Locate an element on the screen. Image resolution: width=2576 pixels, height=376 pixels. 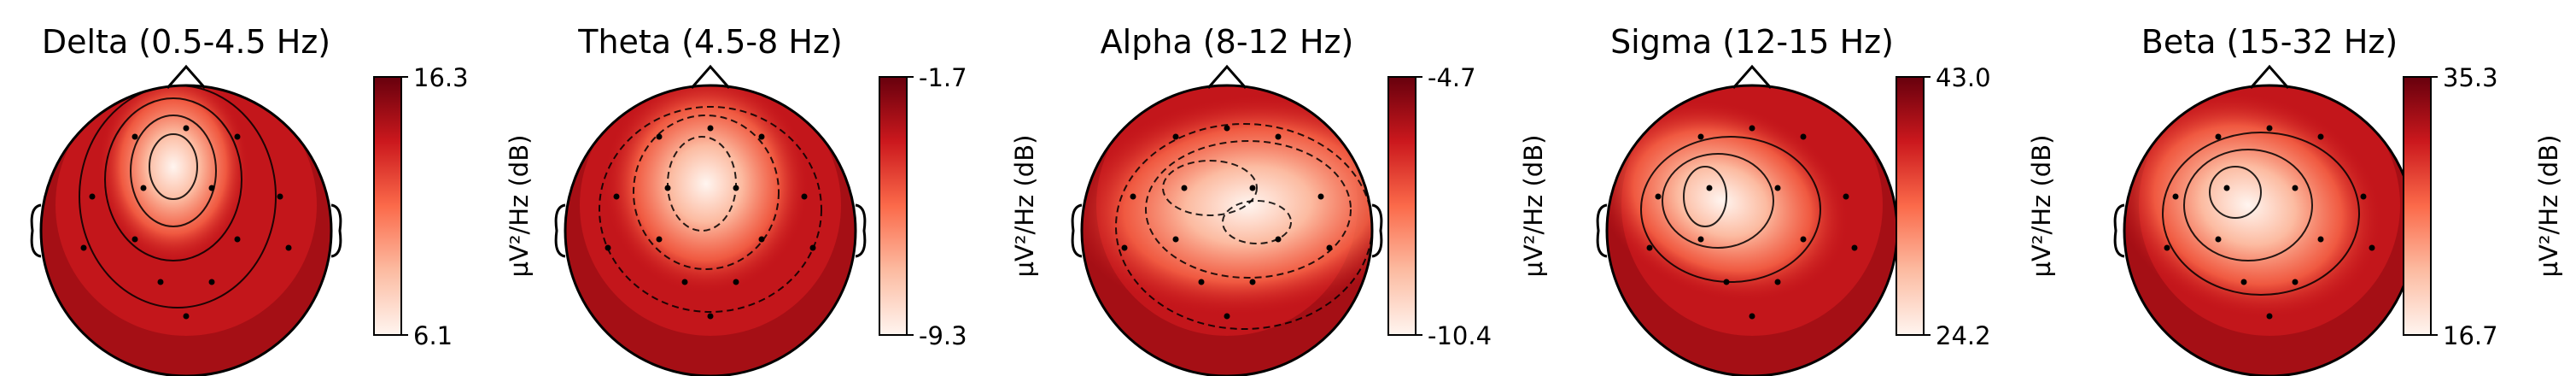
colorbar-max-label: 16.3 is located at coordinates (441, 77).